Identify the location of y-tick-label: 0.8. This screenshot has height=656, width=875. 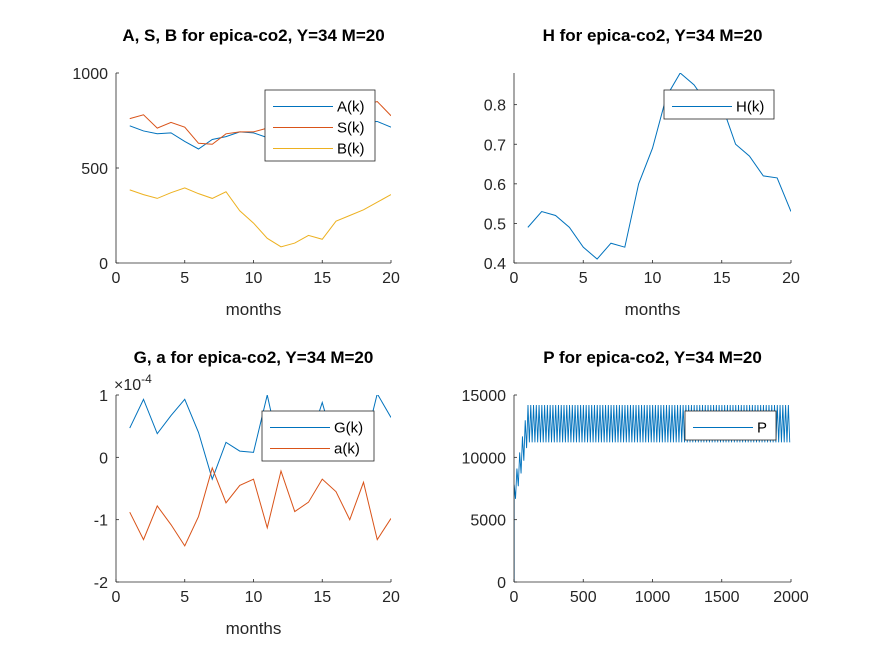
(495, 106).